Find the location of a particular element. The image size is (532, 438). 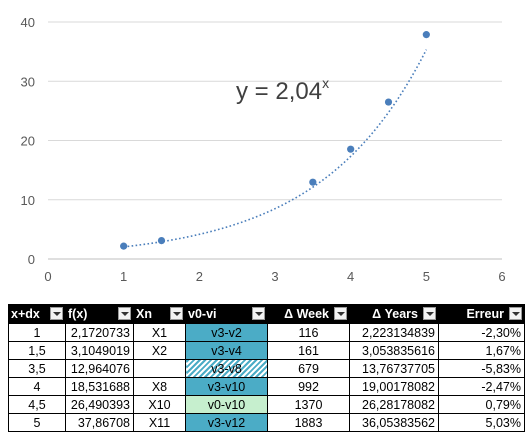

table-cell: X11 is located at coordinates (159, 422).